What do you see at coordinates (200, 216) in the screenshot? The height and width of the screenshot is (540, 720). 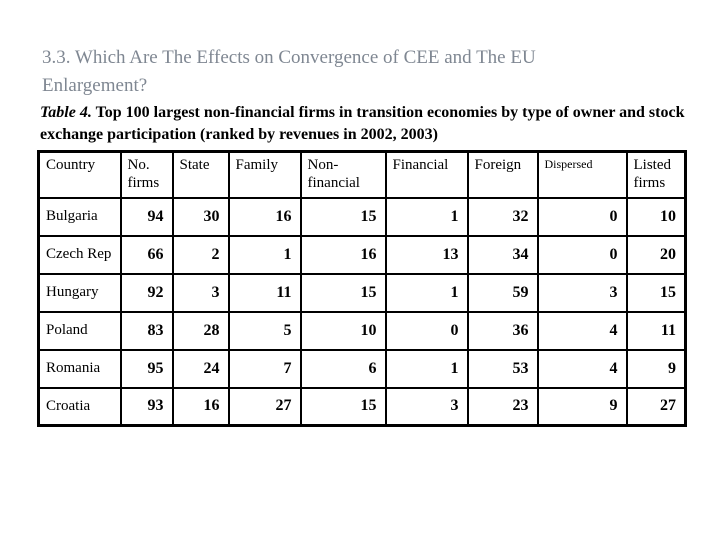 I see `cell: 30` at bounding box center [200, 216].